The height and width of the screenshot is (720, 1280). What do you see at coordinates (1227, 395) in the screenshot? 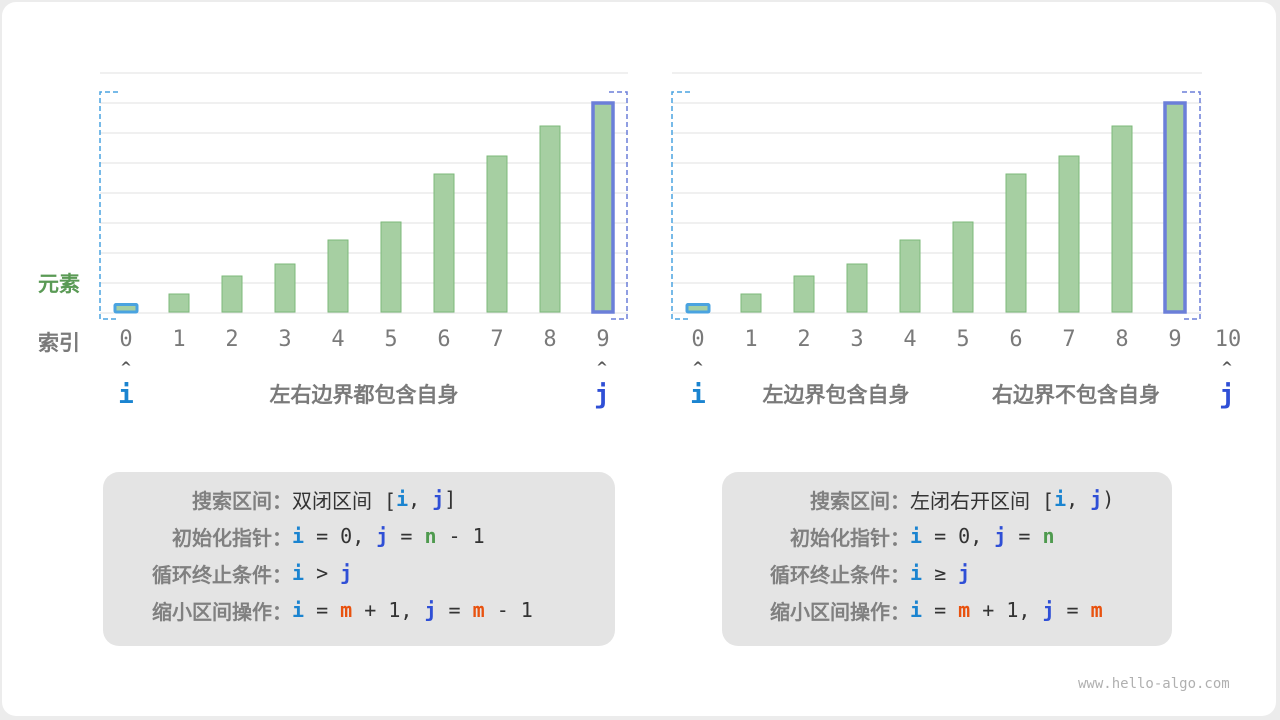
I see `pointer-j-right: j` at bounding box center [1227, 395].